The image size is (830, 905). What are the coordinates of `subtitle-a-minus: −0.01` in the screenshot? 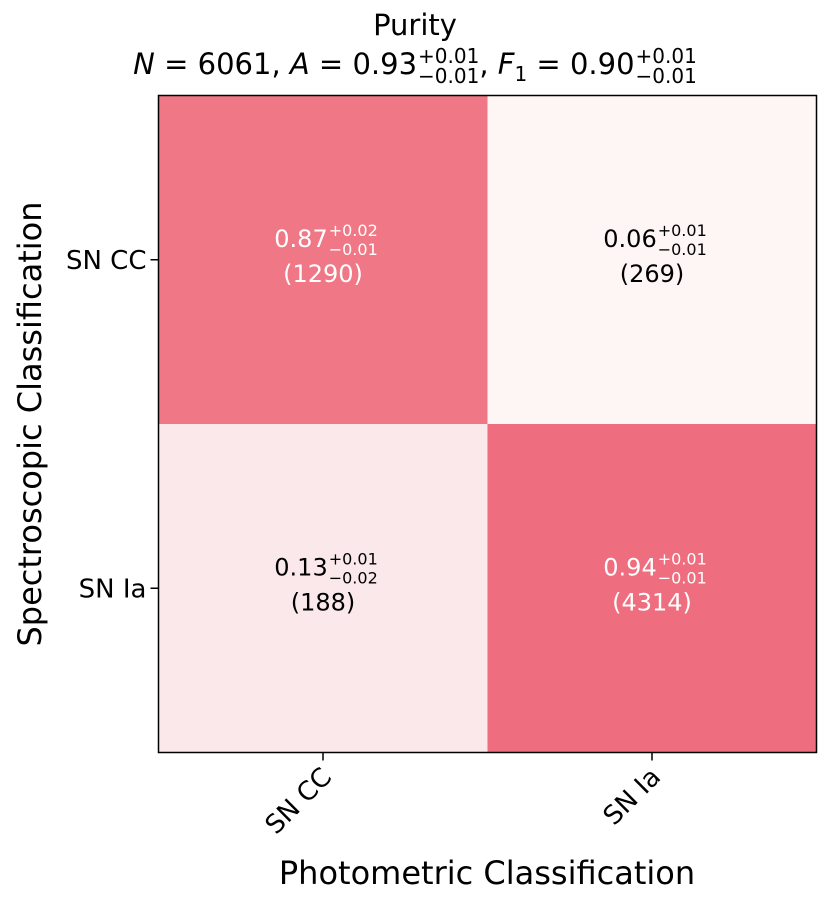 It's located at (449, 76).